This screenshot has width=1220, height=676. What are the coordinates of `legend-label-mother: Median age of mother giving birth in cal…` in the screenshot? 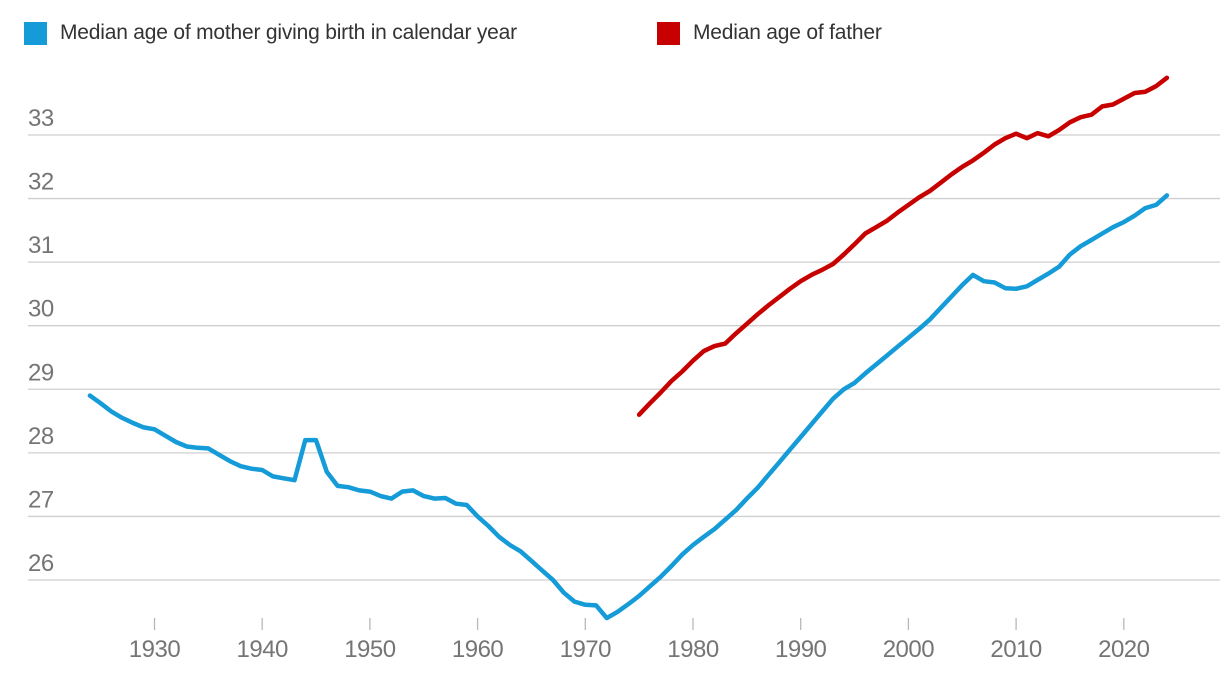 It's located at (288, 32).